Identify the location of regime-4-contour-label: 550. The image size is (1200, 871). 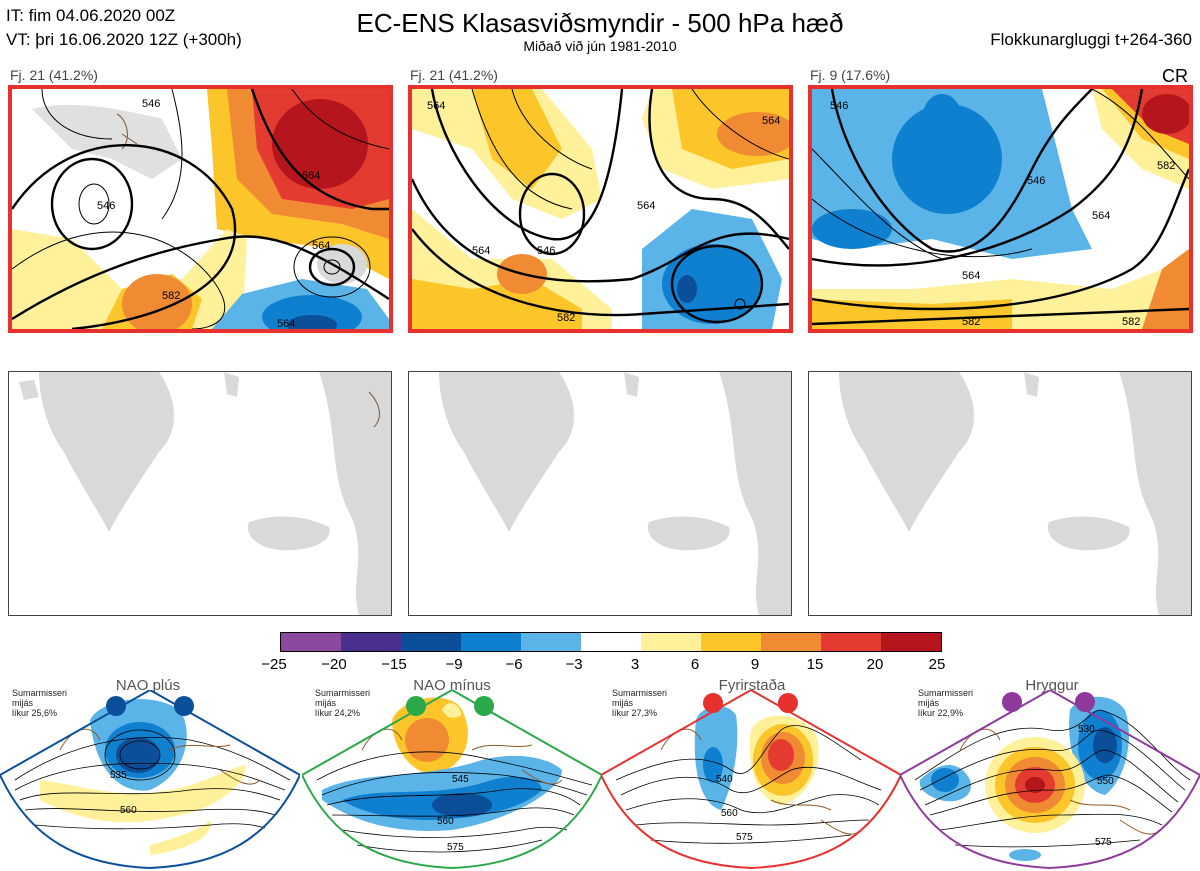
(1105, 781).